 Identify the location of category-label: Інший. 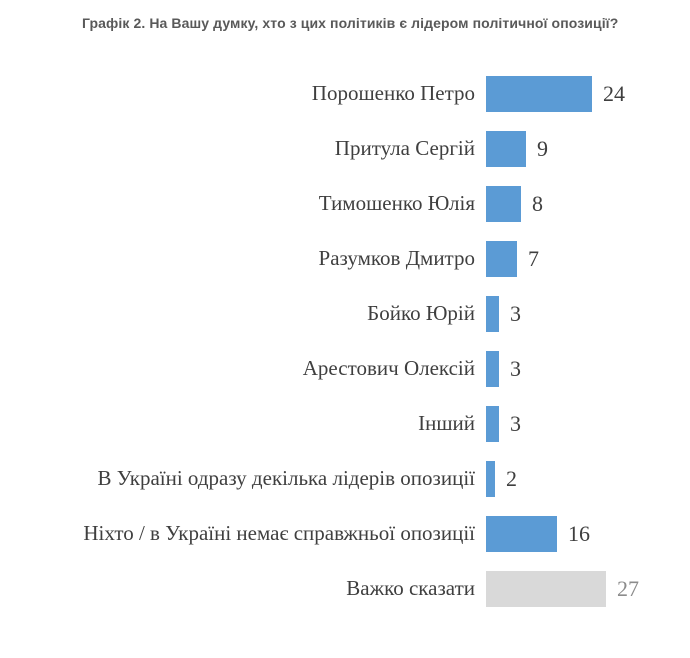
(446, 423).